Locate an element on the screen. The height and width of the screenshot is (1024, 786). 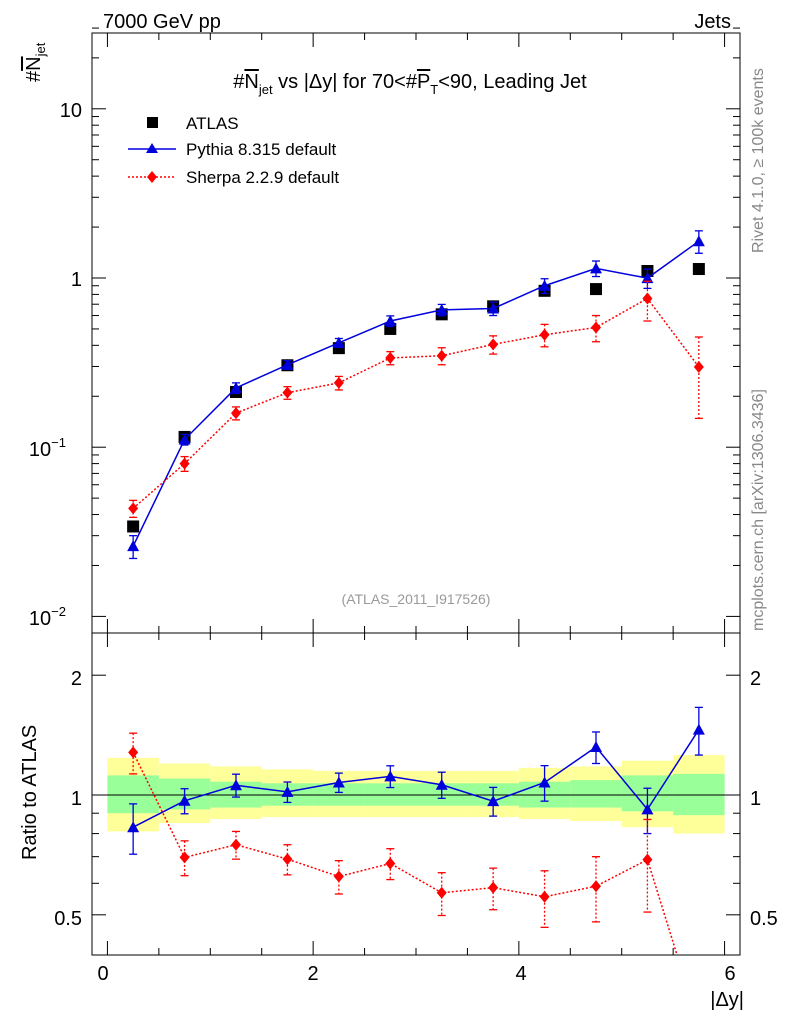
main-ylabel-hash: # is located at coordinates (34, 76).